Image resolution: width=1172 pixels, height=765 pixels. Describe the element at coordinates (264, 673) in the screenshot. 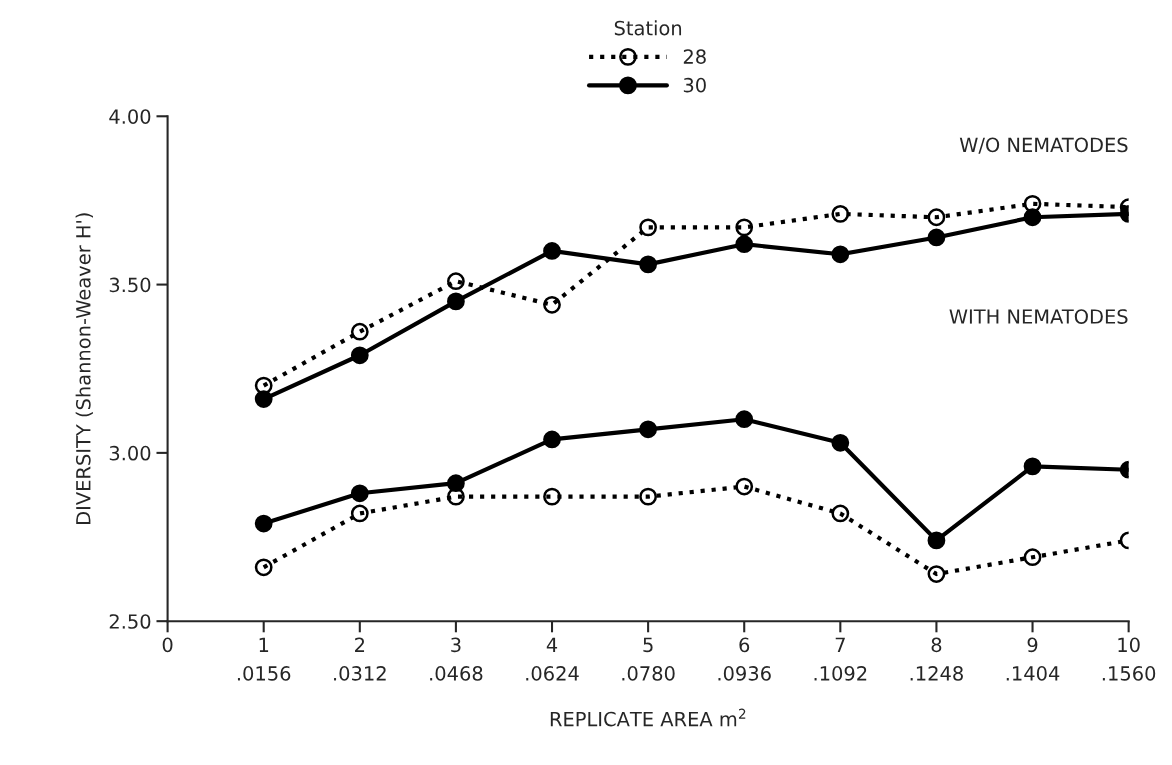

I see `x2-tick-label: .0156` at that location.